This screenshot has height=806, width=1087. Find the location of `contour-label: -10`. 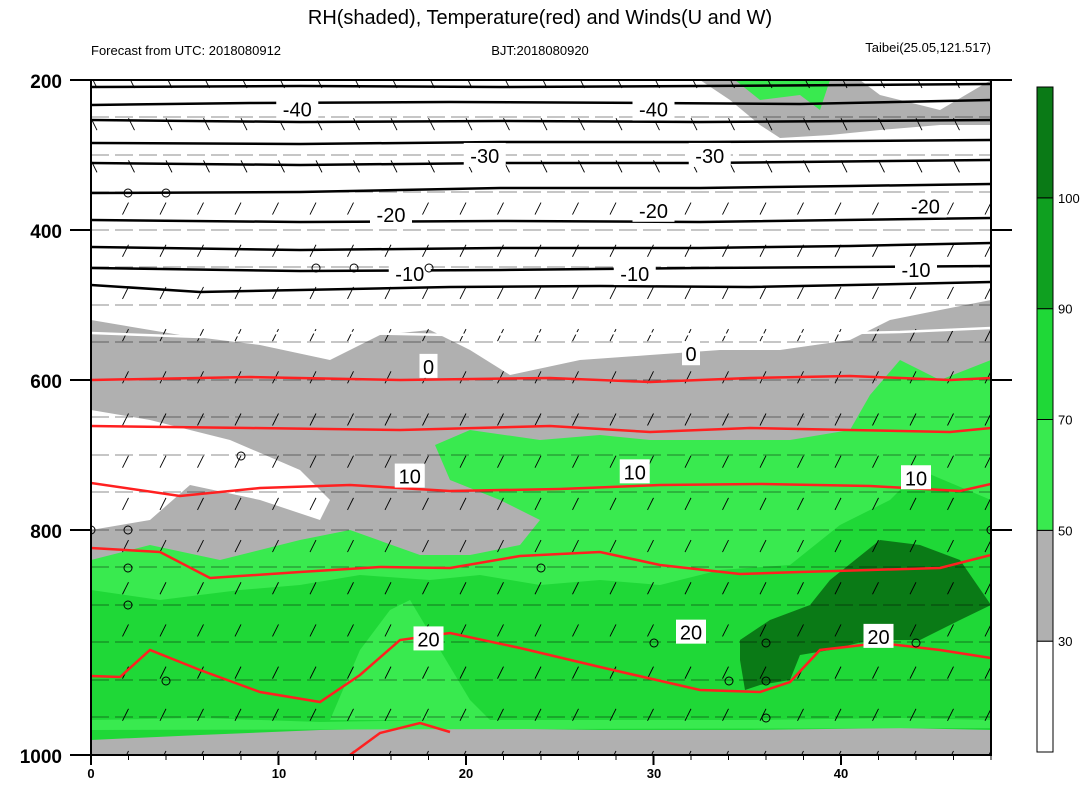

contour-label: -10 is located at coordinates (409, 275).